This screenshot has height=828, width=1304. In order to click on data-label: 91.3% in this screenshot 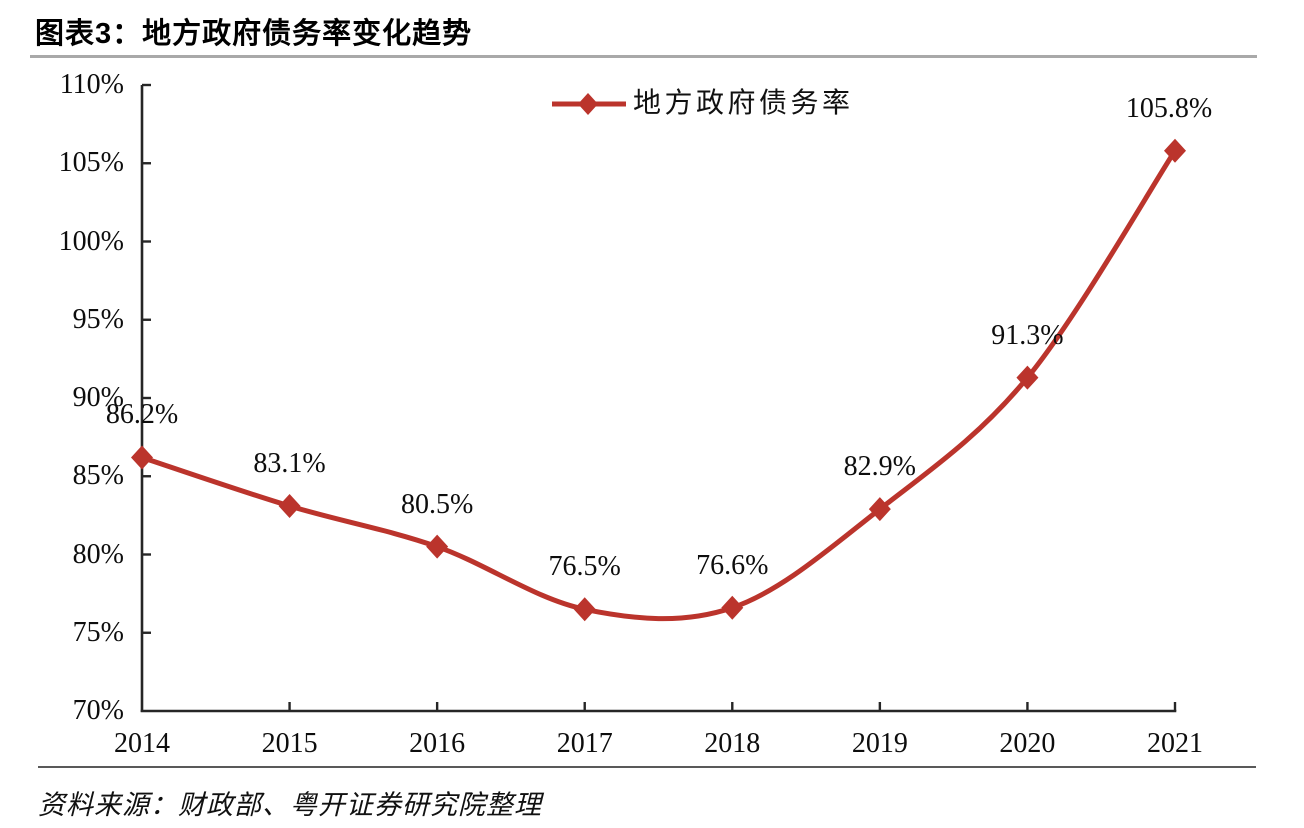, I will do `click(1027, 335)`.